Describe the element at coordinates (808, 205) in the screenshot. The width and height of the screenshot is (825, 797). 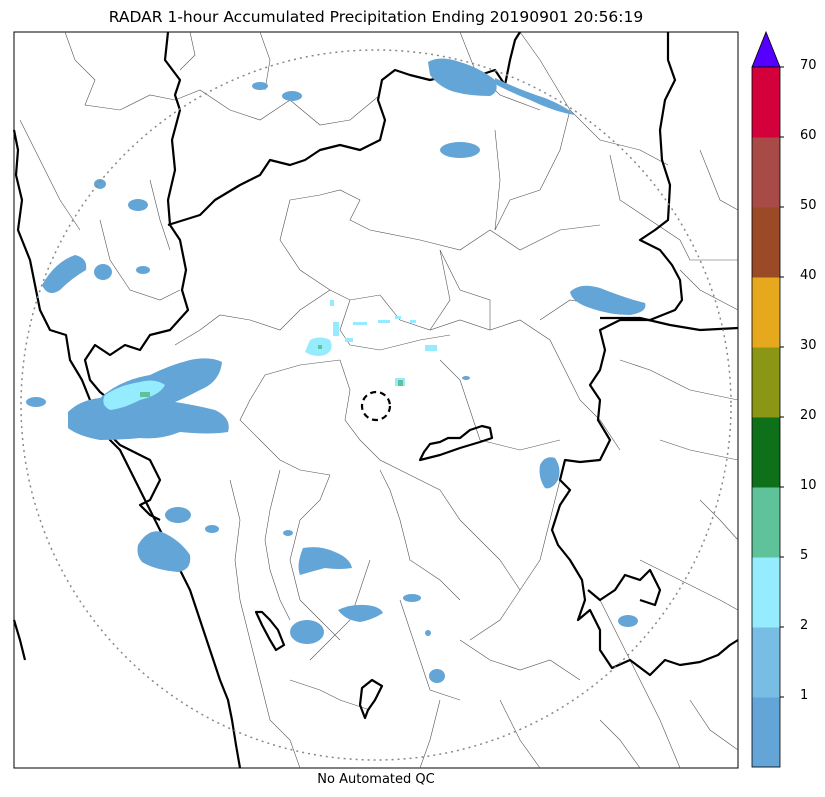
I see `colorbar-tick-label: 50` at that location.